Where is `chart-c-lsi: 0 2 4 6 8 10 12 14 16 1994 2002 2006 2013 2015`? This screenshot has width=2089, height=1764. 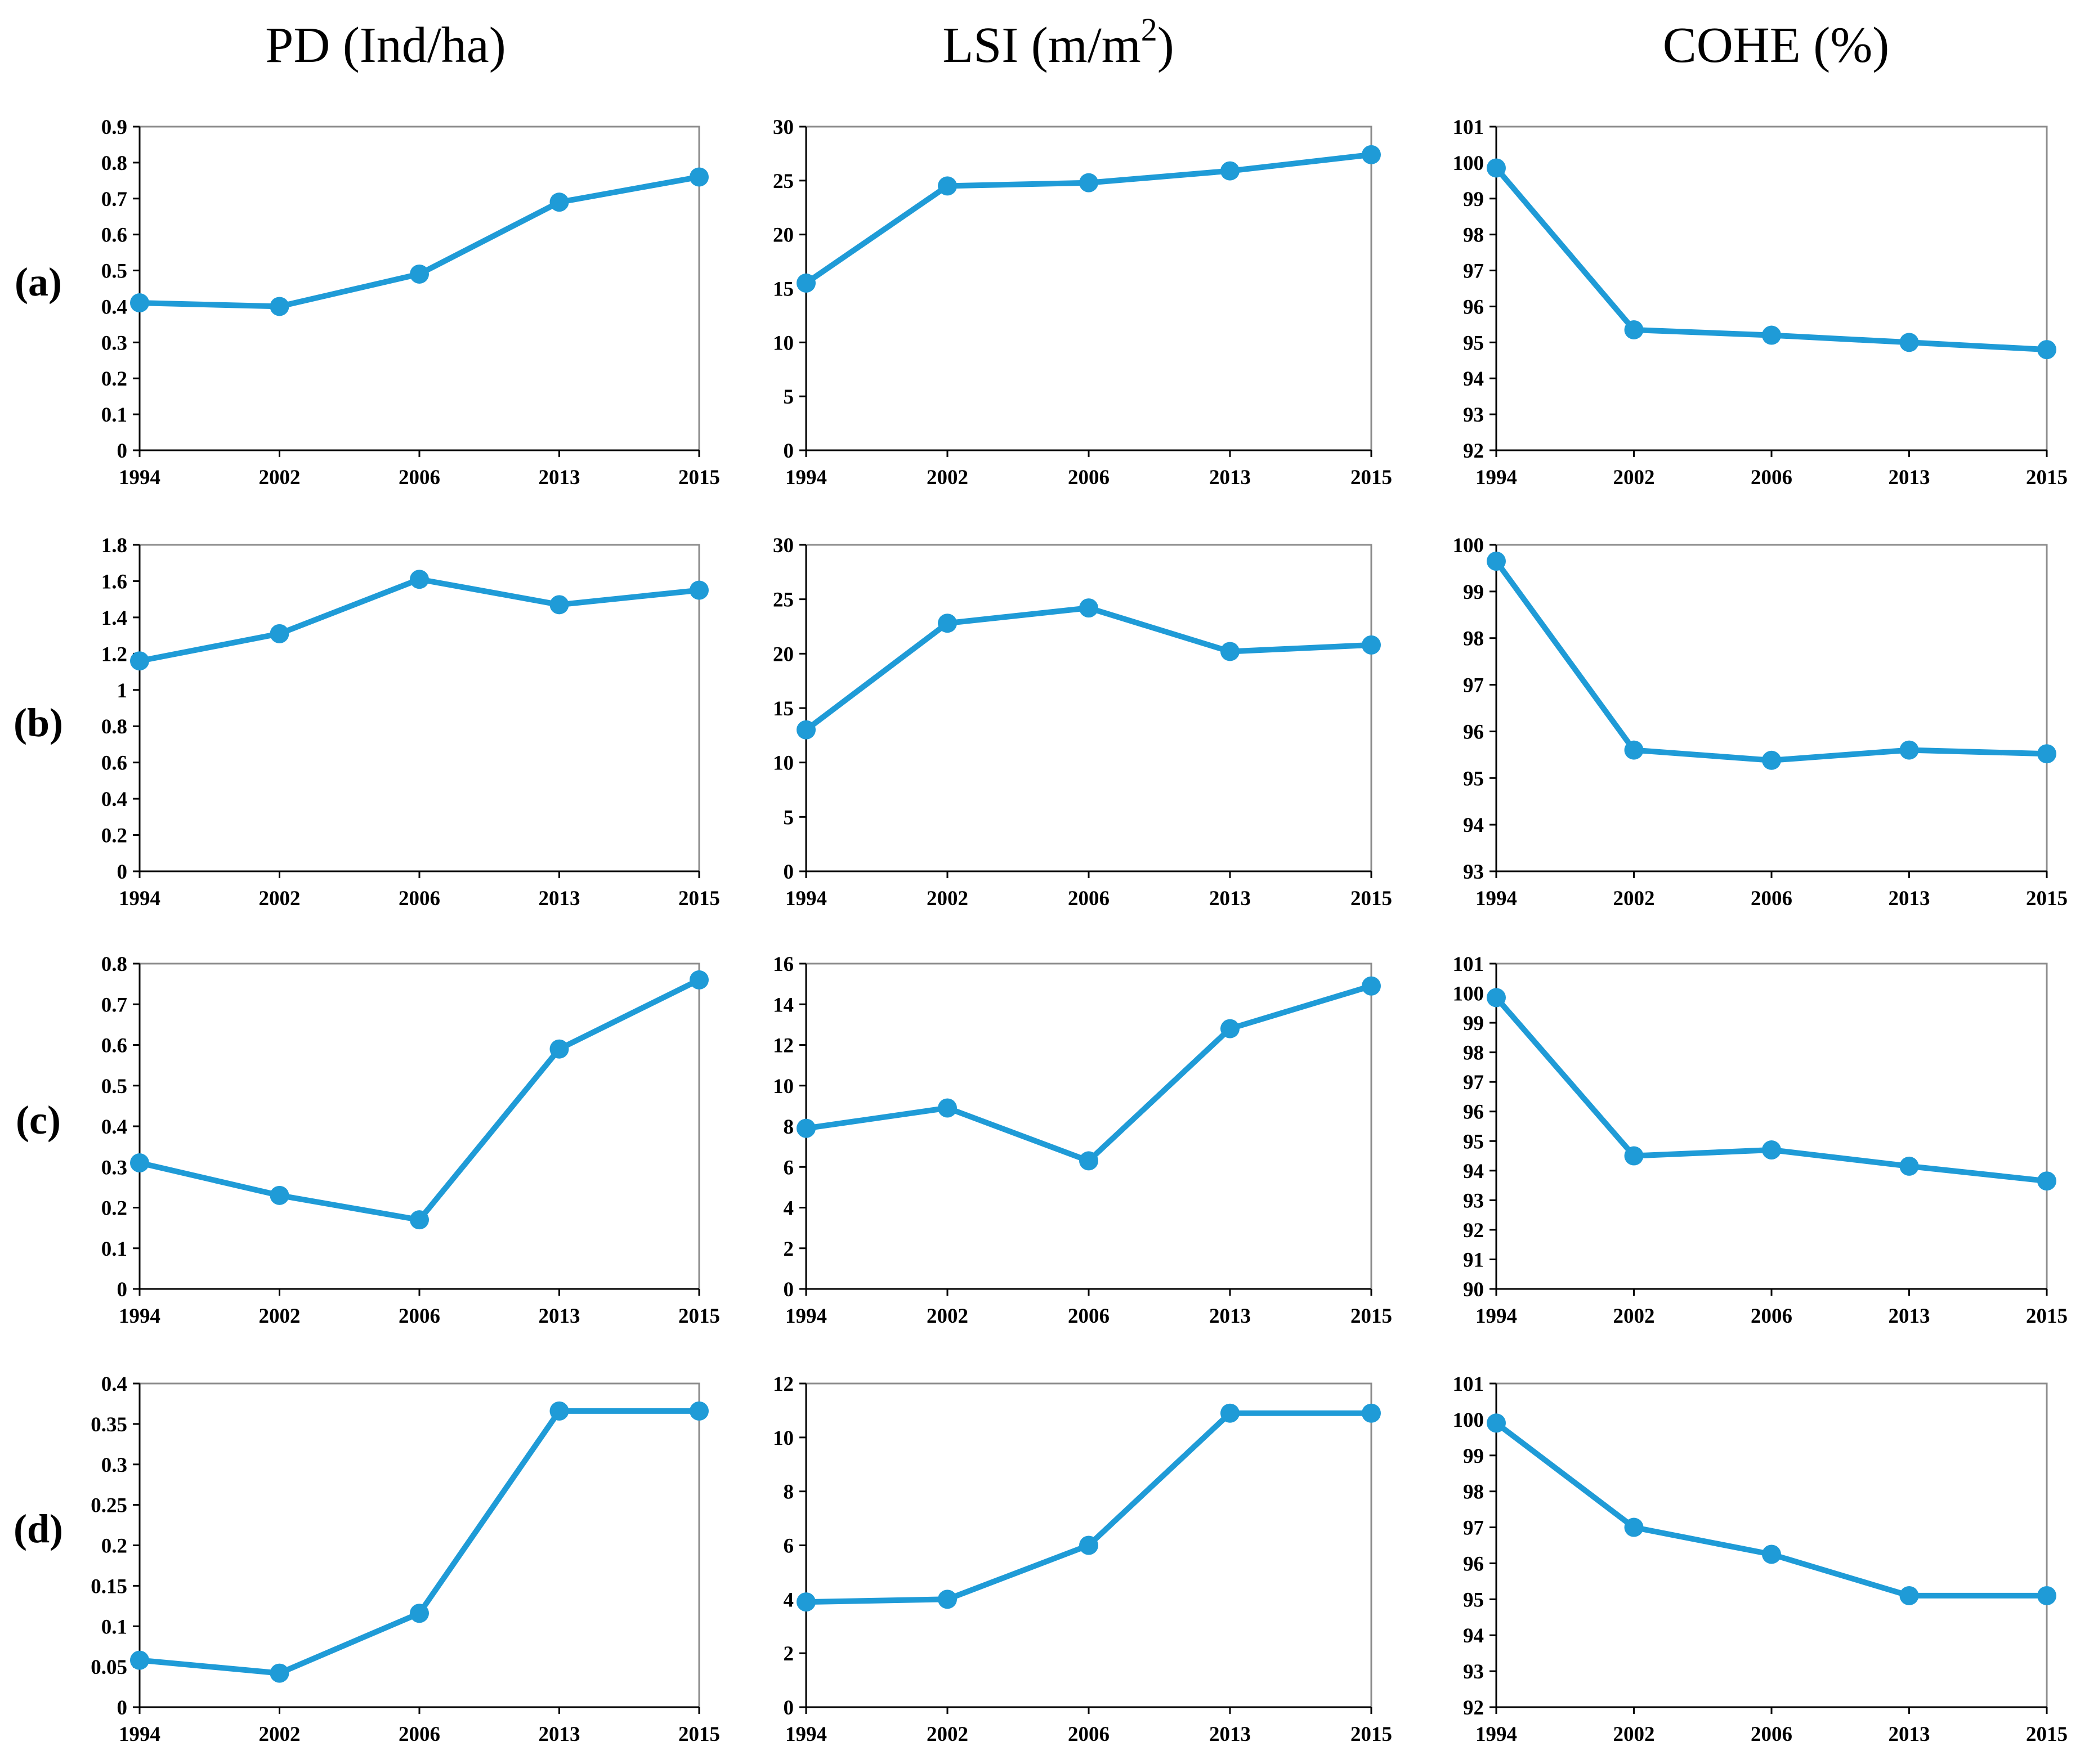 chart-c-lsi: 0 2 4 6 8 10 12 14 16 1994 2002 2006 2013 2015 is located at coordinates (1082, 1140).